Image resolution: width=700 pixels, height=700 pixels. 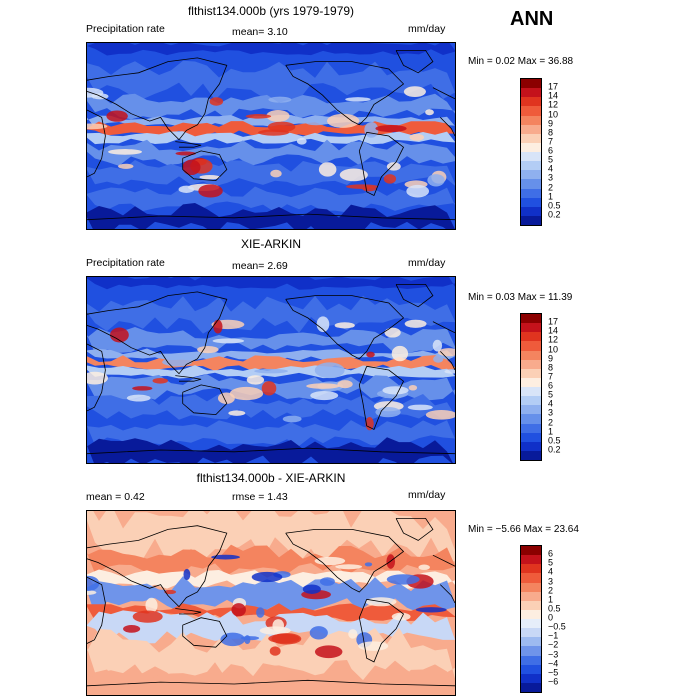 I want to click on colorbar-tick-label: 10, so click(x=553, y=349).